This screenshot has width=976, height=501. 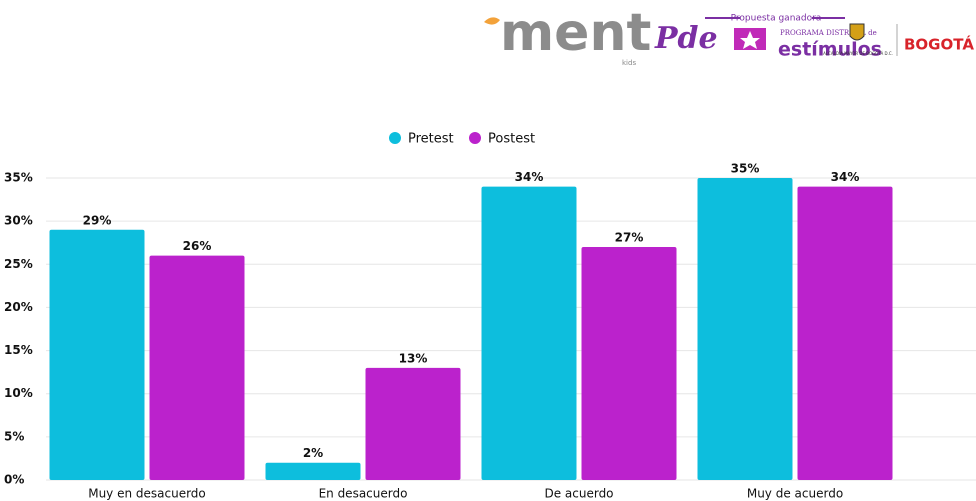 What do you see at coordinates (750, 40) in the screenshot?
I see `program-star` at bounding box center [750, 40].